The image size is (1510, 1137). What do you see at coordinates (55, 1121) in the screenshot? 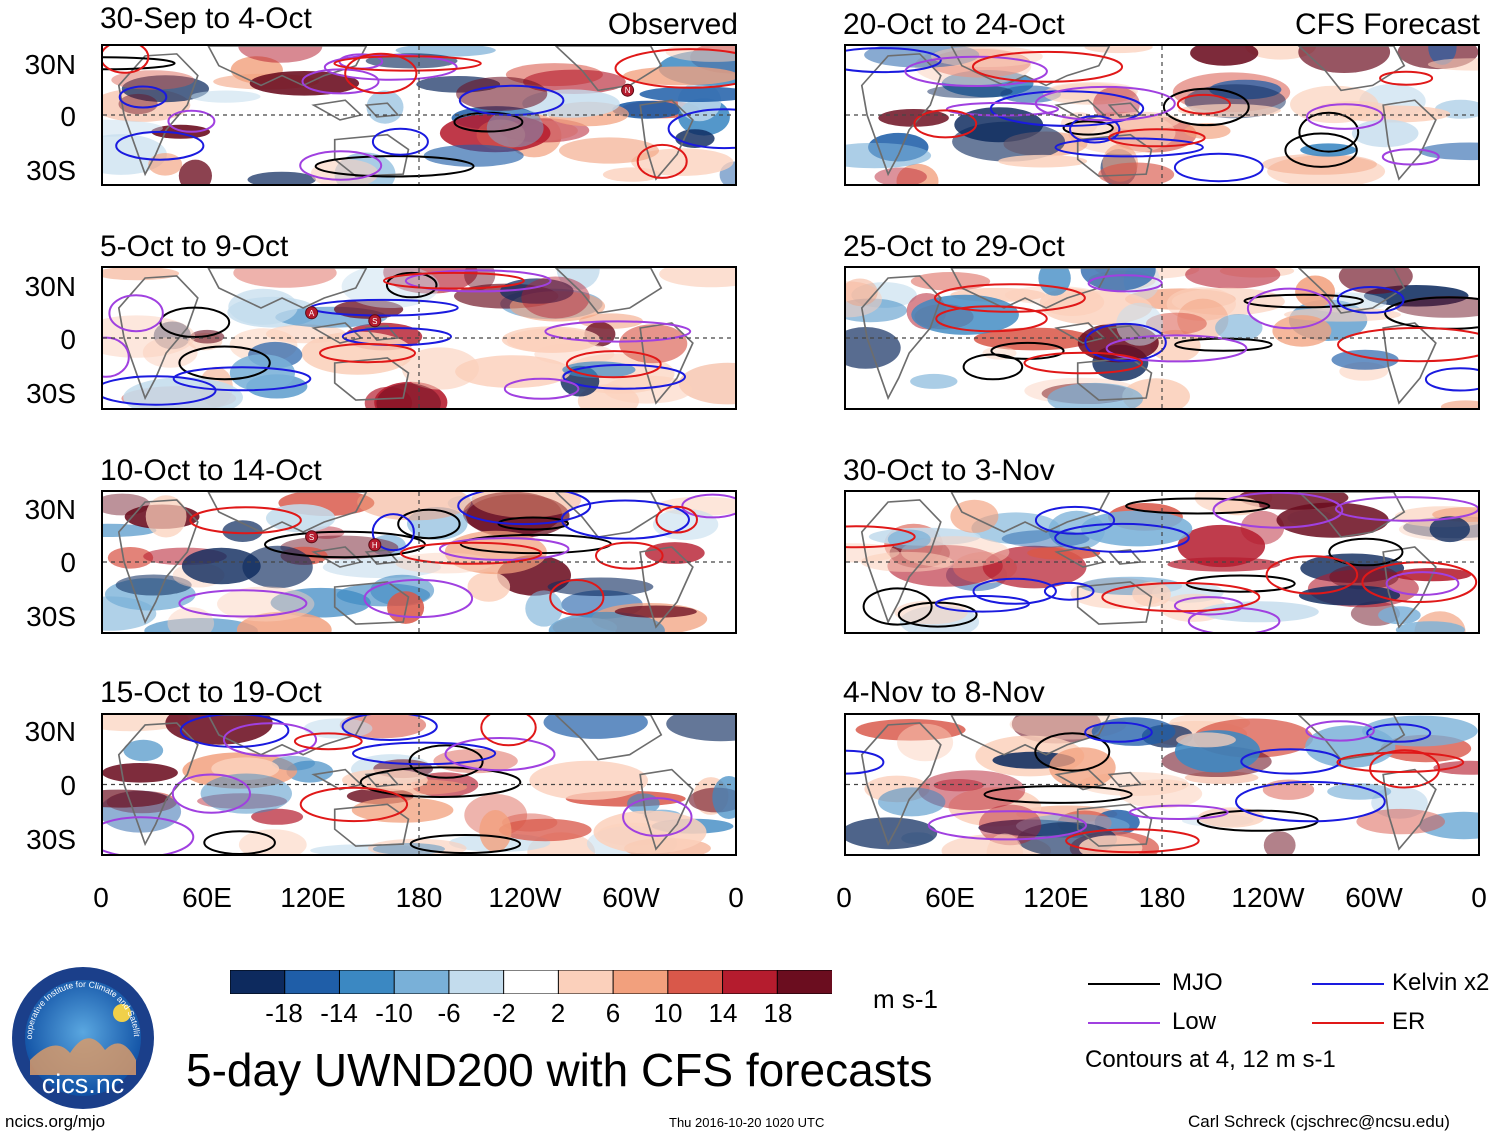
I see `footer-website: ncics.org/mjo` at bounding box center [55, 1121].